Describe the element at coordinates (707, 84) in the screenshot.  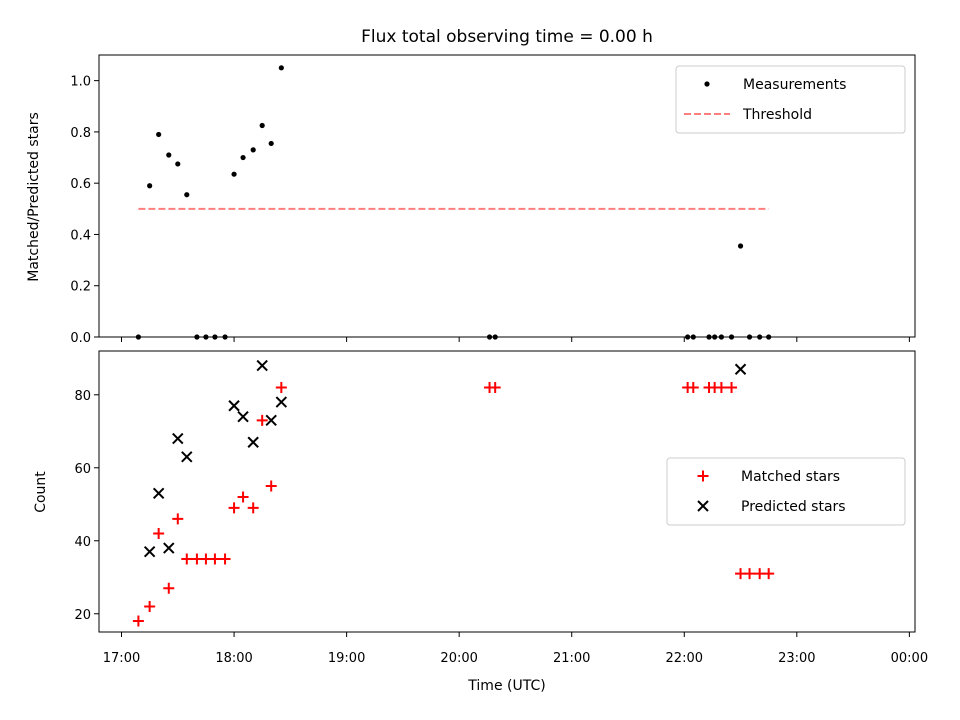
I see `legend-marker-measurements` at that location.